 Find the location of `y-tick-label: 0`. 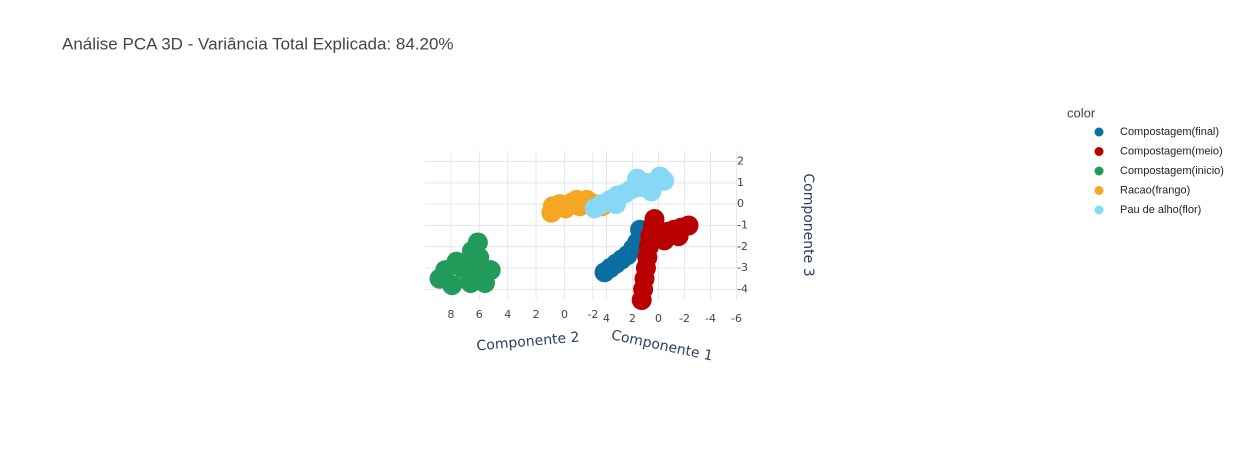

y-tick-label: 0 is located at coordinates (564, 314).